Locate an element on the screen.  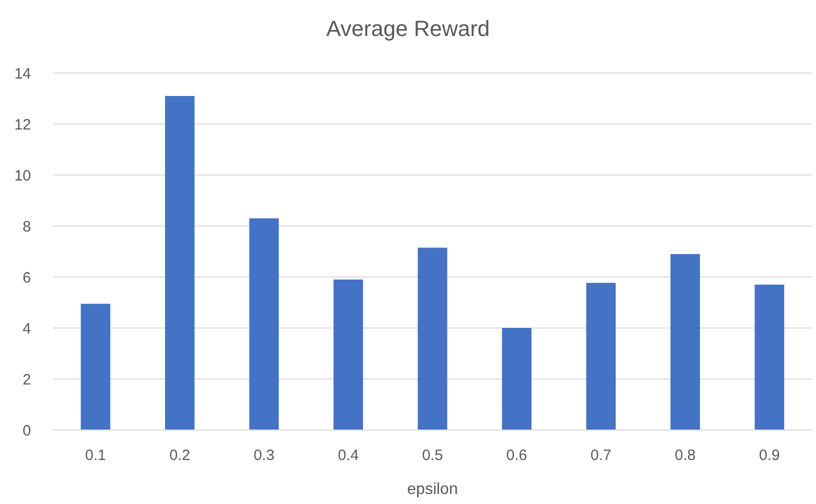
y-tick-label: 14 is located at coordinates (22, 73).